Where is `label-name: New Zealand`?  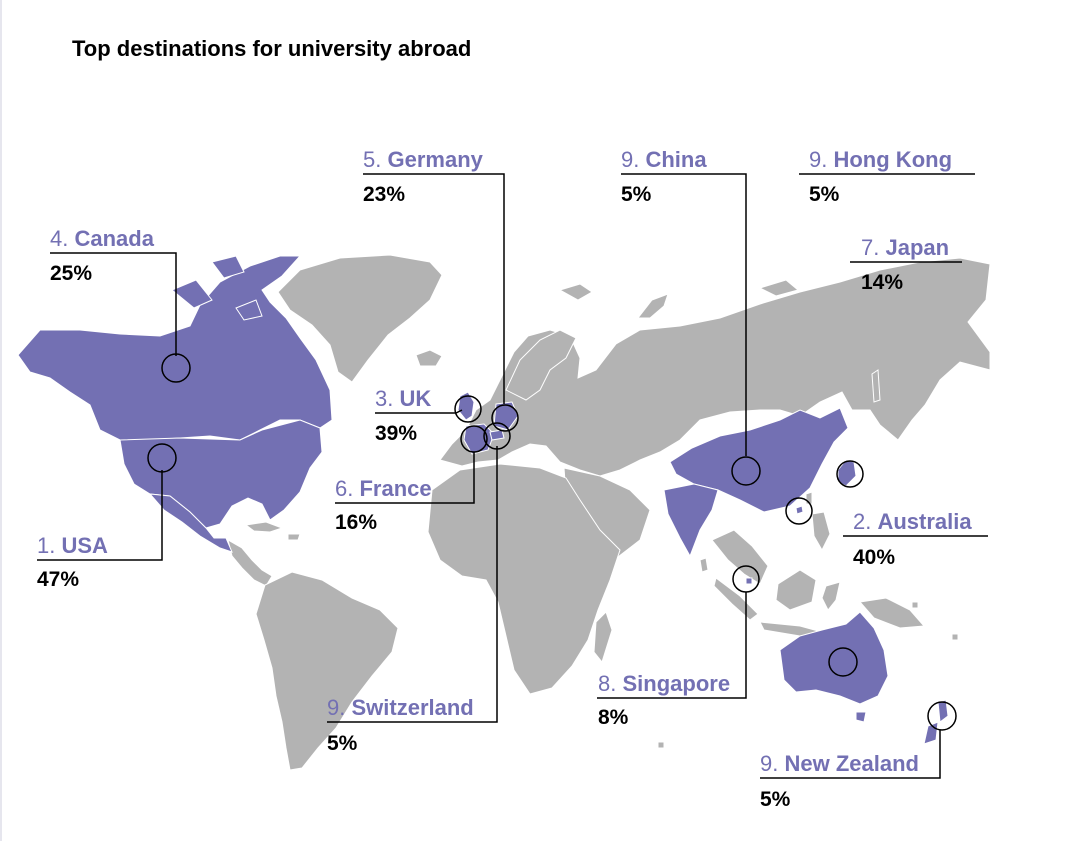
label-name: New Zealand is located at coordinates (851, 763).